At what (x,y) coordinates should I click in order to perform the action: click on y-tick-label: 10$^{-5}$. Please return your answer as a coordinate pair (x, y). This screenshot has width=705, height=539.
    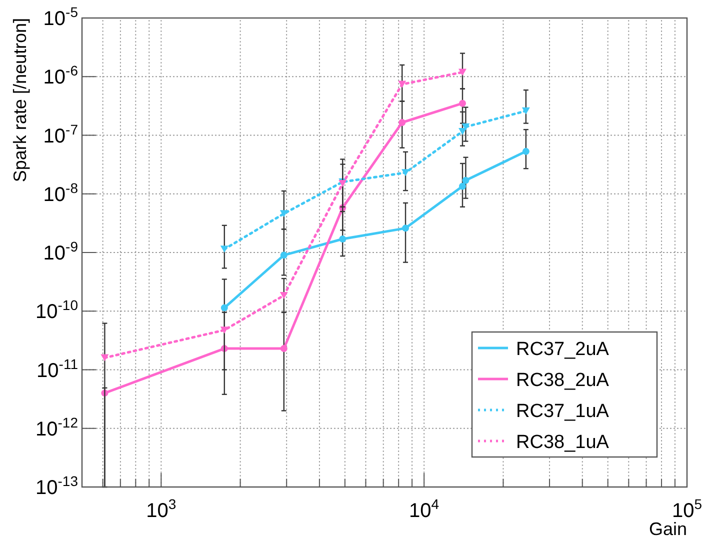
    Looking at the image, I should click on (60, 17).